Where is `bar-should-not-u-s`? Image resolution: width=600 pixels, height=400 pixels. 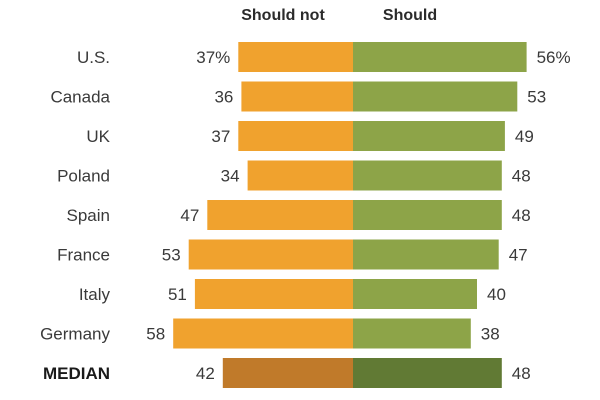 bar-should-not-u-s is located at coordinates (295, 57).